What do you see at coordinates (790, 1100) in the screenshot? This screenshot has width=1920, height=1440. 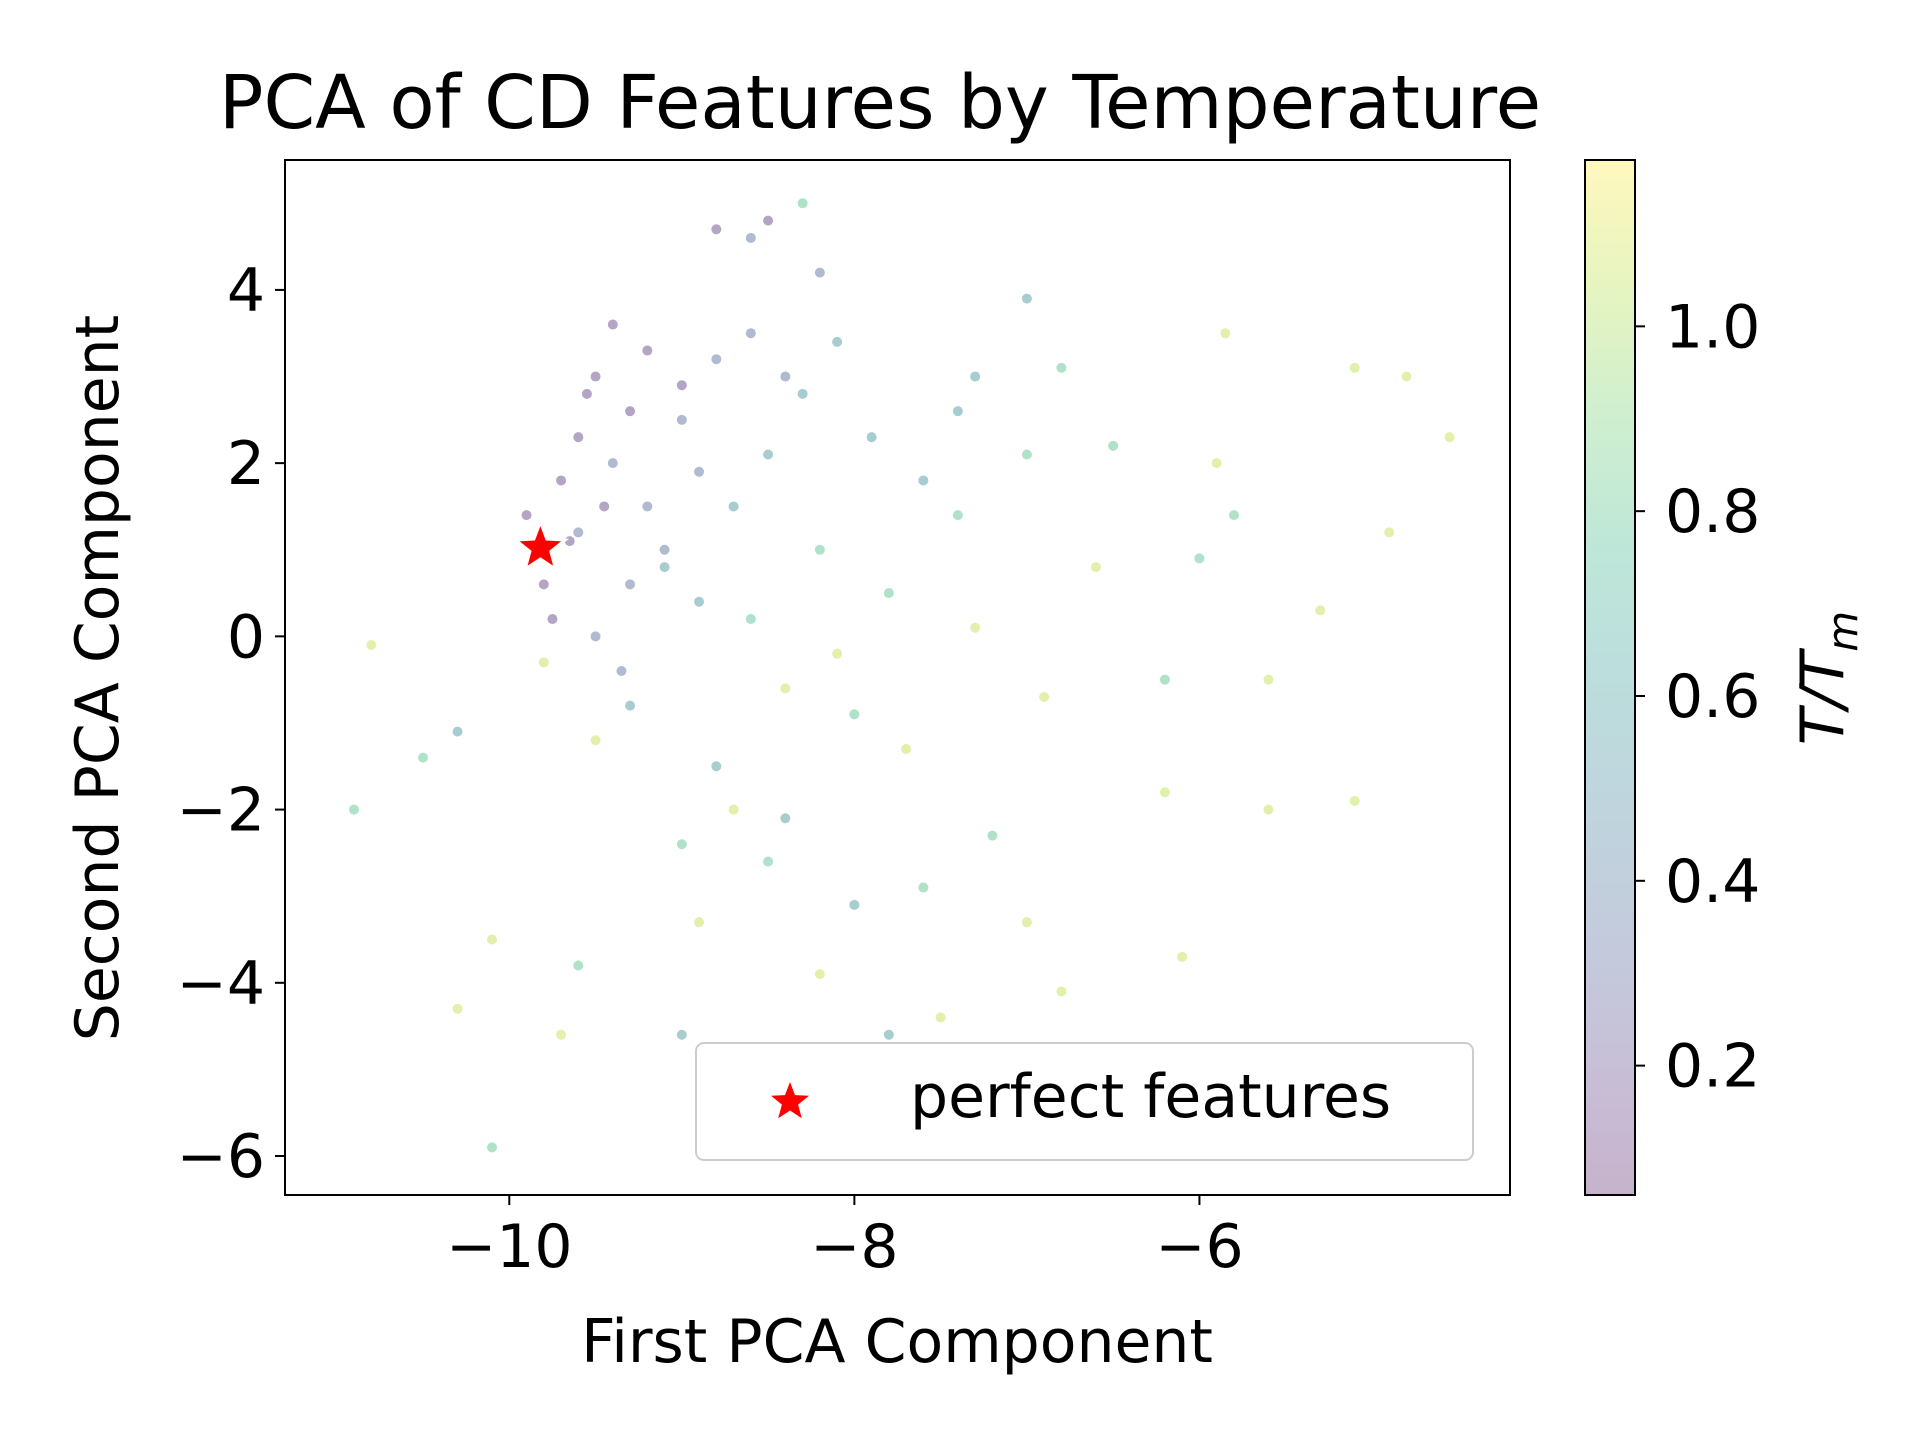 I see `legend-star-icon` at bounding box center [790, 1100].